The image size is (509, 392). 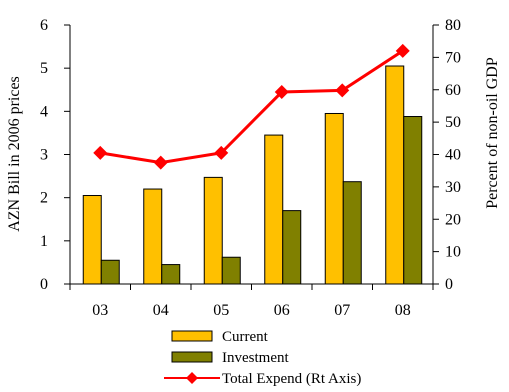 What do you see at coordinates (453, 155) in the screenshot?
I see `right-y-tick-label: 40` at bounding box center [453, 155].